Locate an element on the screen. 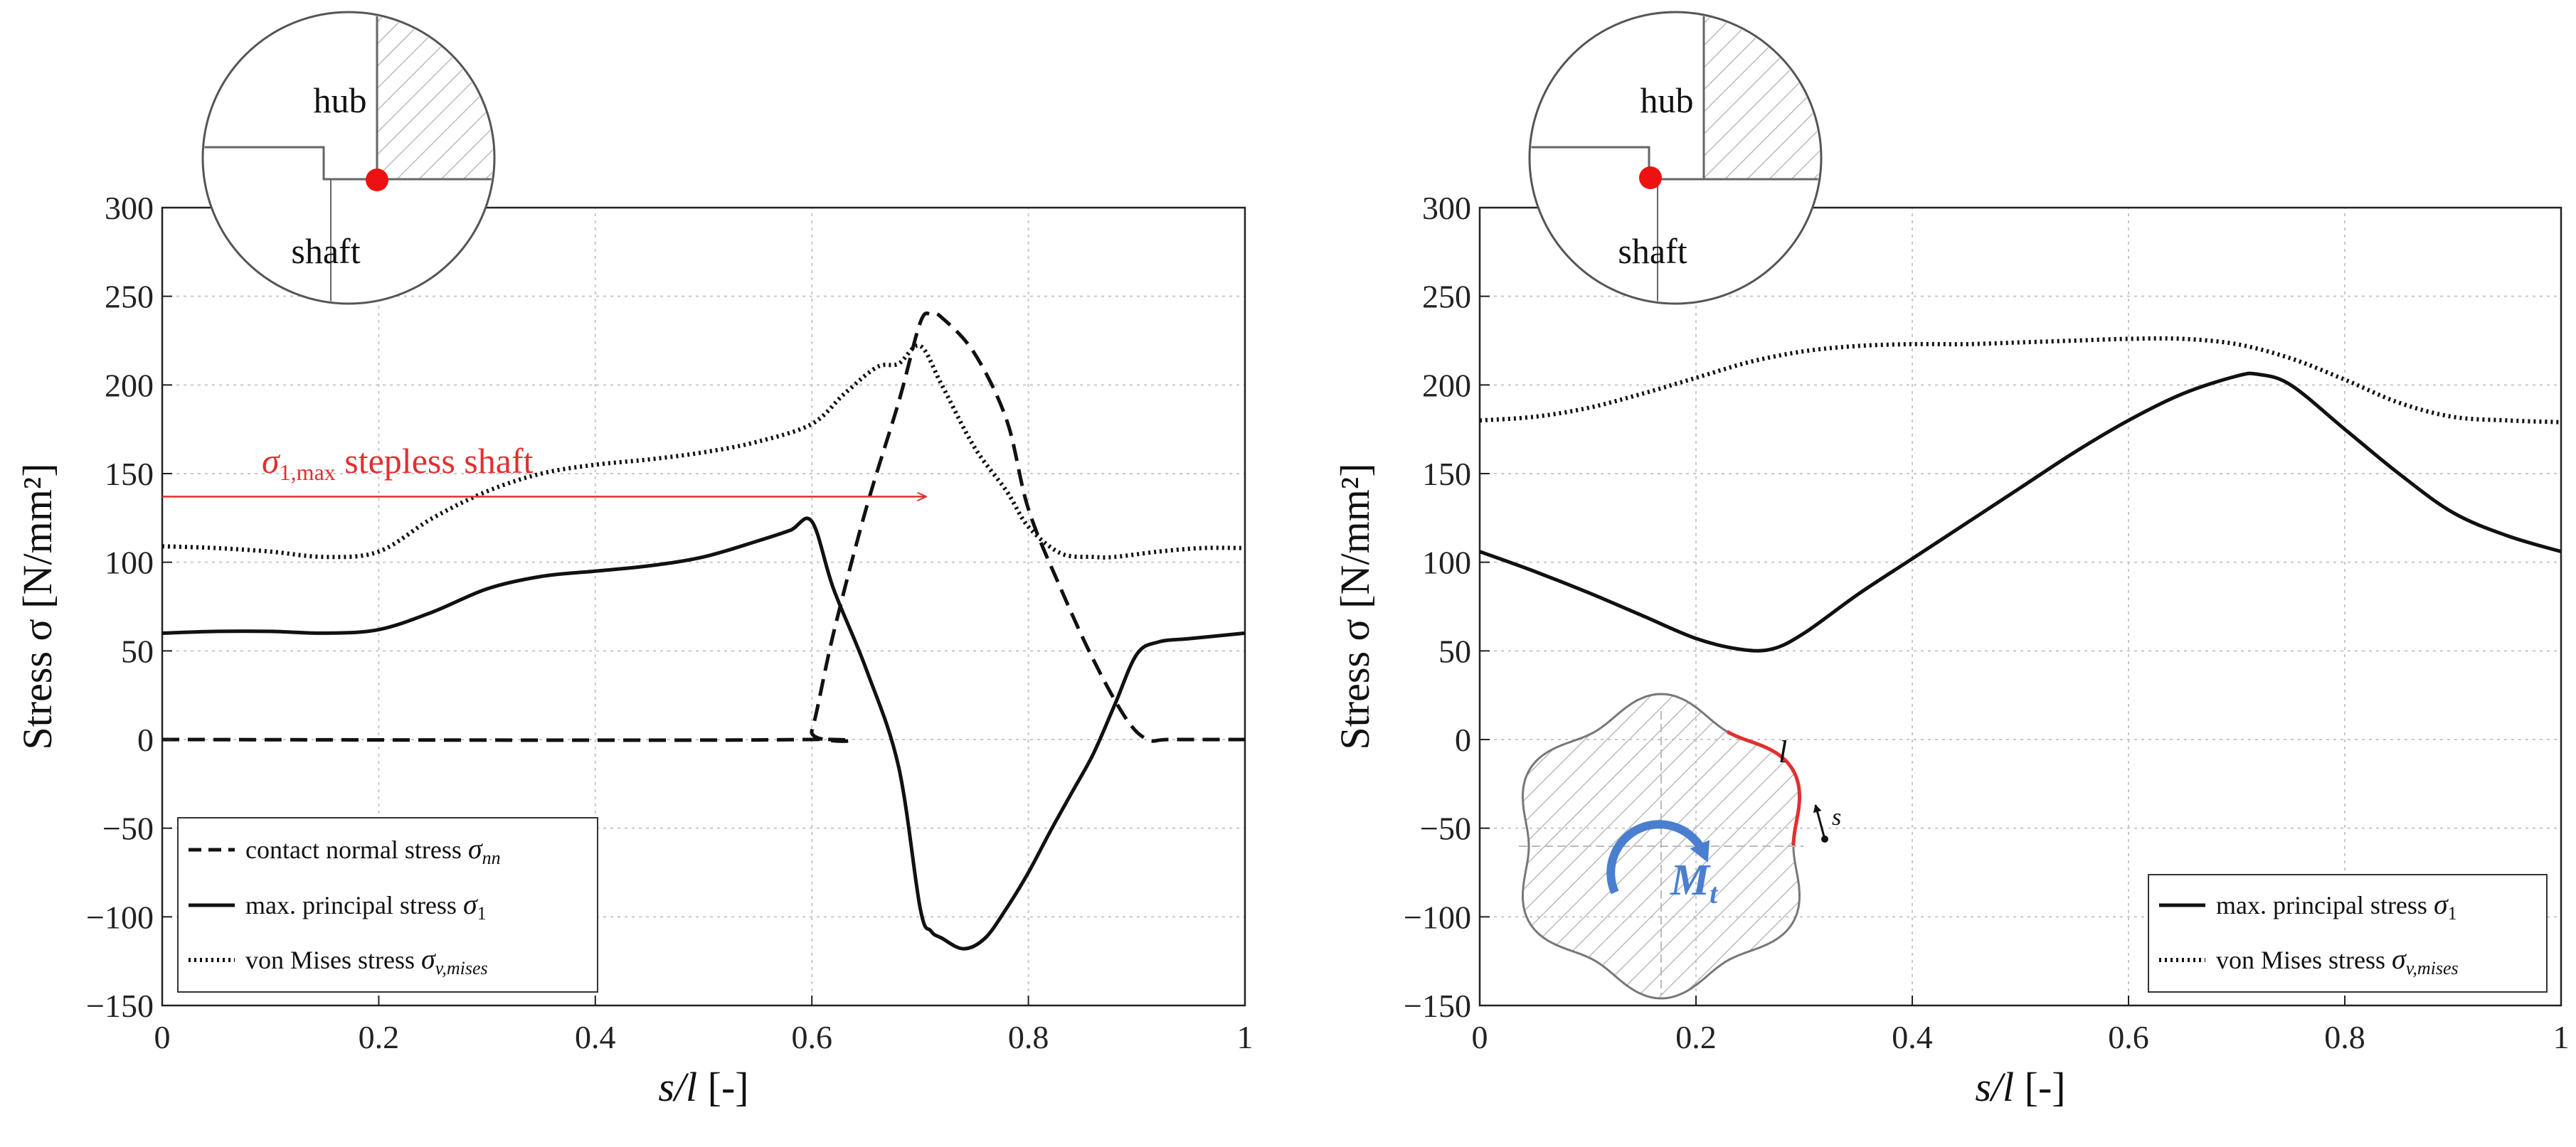 This screenshot has height=1147, width=2576. y-axis-label-right: Stress σ [N/mm²] is located at coordinates (1355, 606).